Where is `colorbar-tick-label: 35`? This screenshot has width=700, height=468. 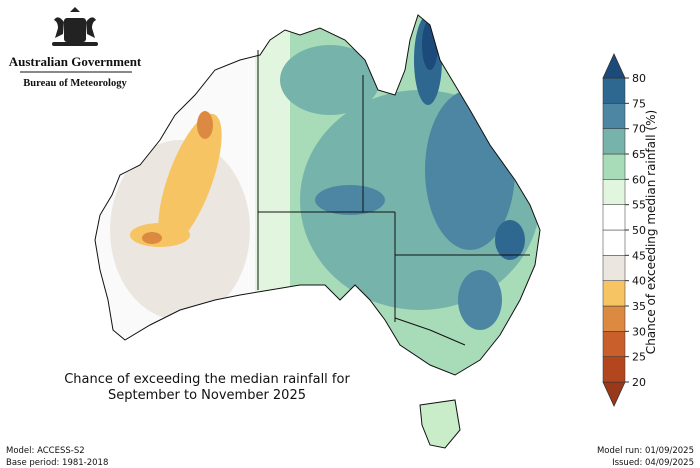 colorbar-tick-label: 35 is located at coordinates (639, 306).